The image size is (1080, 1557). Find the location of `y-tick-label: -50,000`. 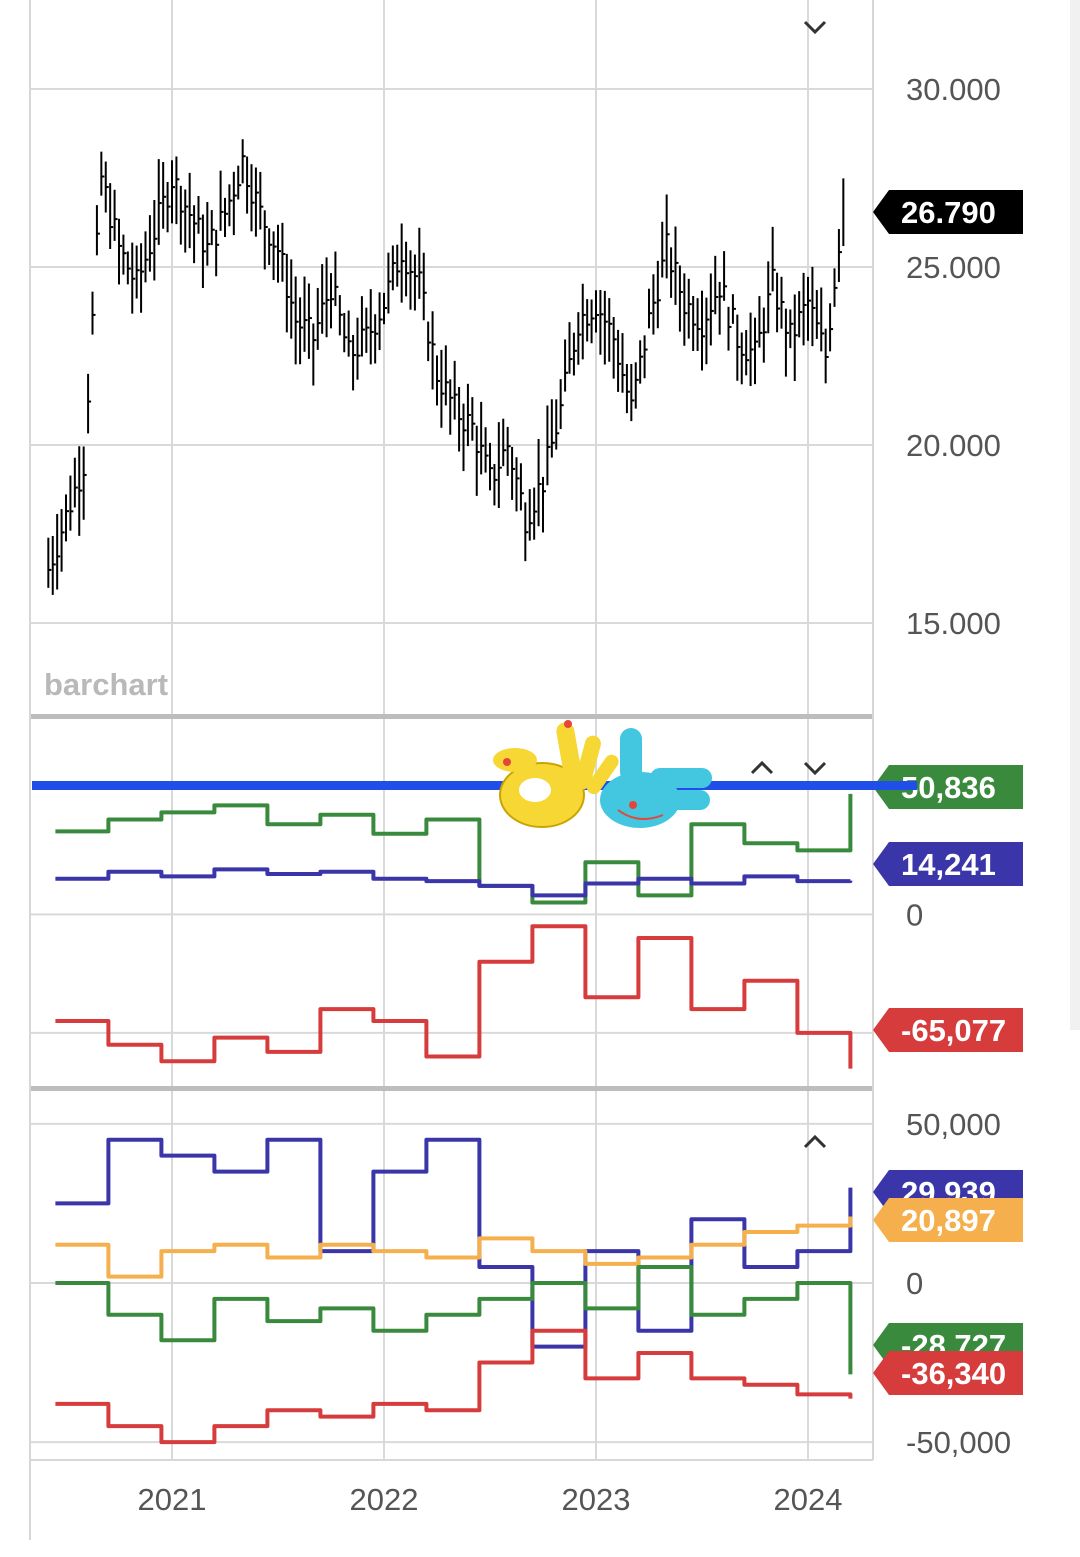

y-tick-label: -50,000 is located at coordinates (958, 1442).